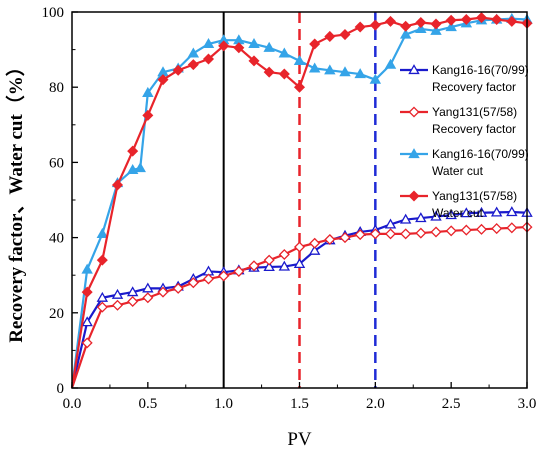 The width and height of the screenshot is (550, 460). Describe the element at coordinates (464, 162) in the screenshot. I see `legend-item-2: Kang16-16(70/99) Water cut` at that location.